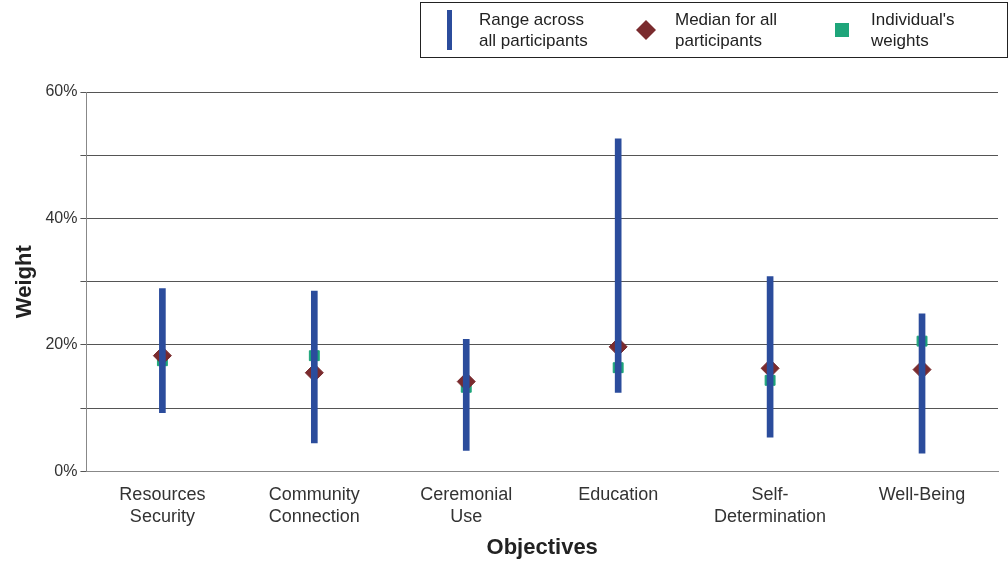  I want to click on y-tick-label: 0%, so click(66, 470).